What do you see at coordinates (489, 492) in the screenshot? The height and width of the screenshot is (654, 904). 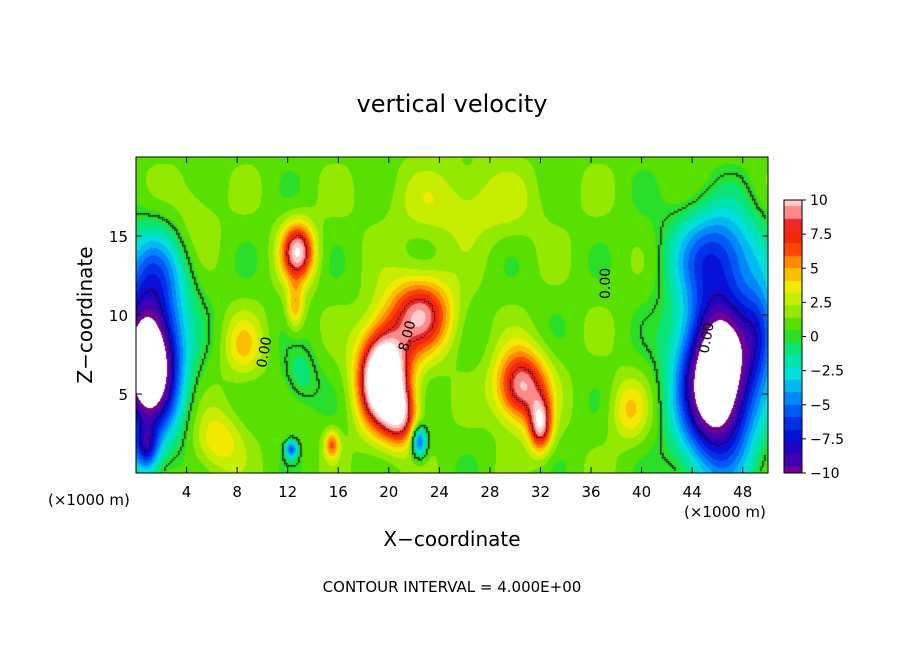 I see `x-tick-label: 28` at bounding box center [489, 492].